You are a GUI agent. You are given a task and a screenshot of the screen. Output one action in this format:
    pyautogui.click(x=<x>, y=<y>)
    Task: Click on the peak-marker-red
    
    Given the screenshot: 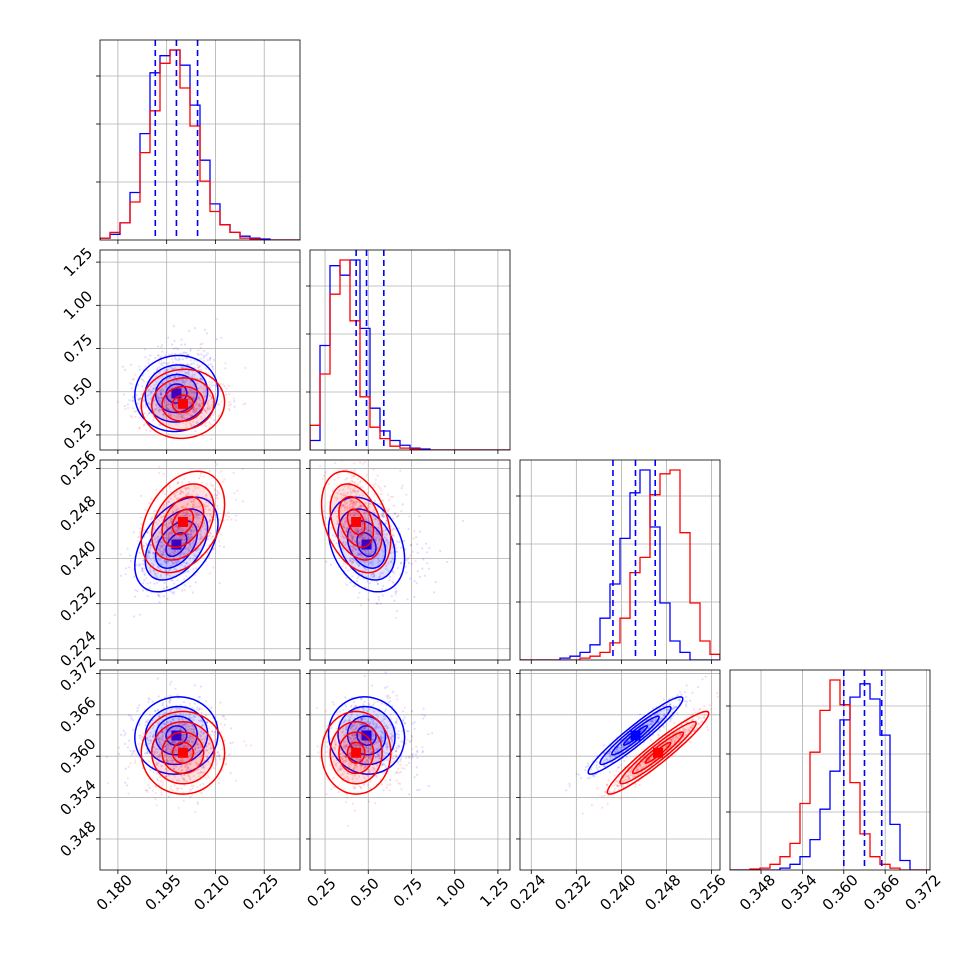 What is the action you would take?
    pyautogui.click(x=182, y=752)
    